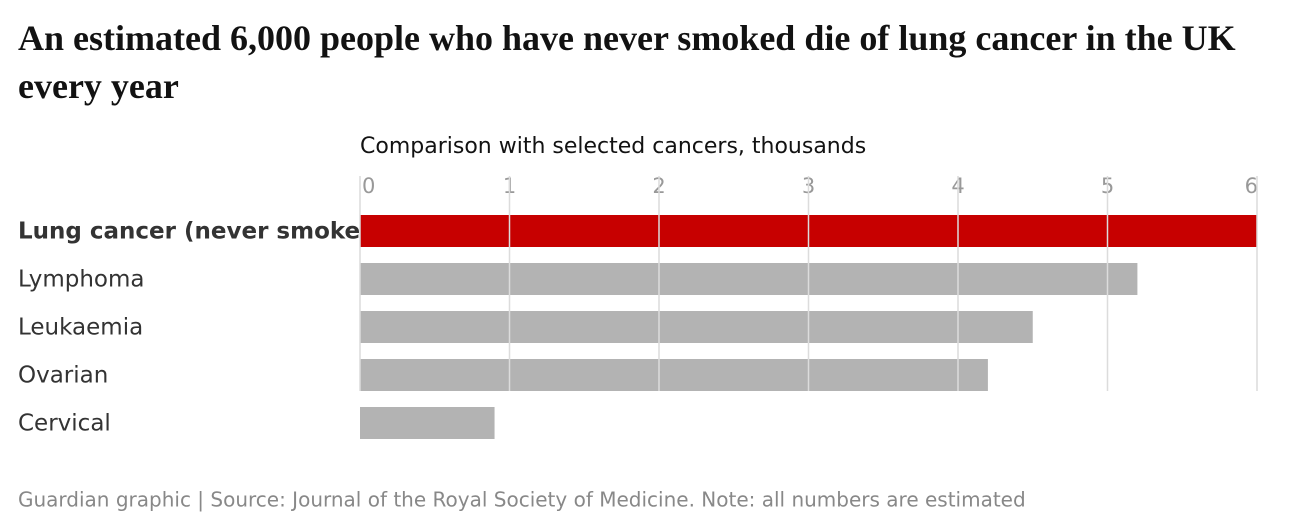 The image size is (1310, 524). What do you see at coordinates (202, 232) in the screenshot?
I see `y-tick-label: Lung cancer (never smoked)` at bounding box center [202, 232].